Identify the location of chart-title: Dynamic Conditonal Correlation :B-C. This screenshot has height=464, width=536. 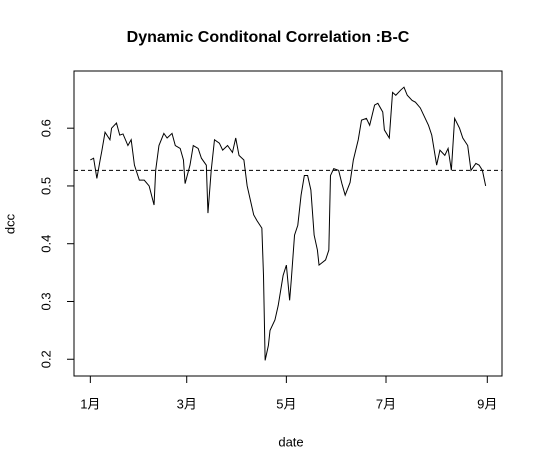
(268, 37).